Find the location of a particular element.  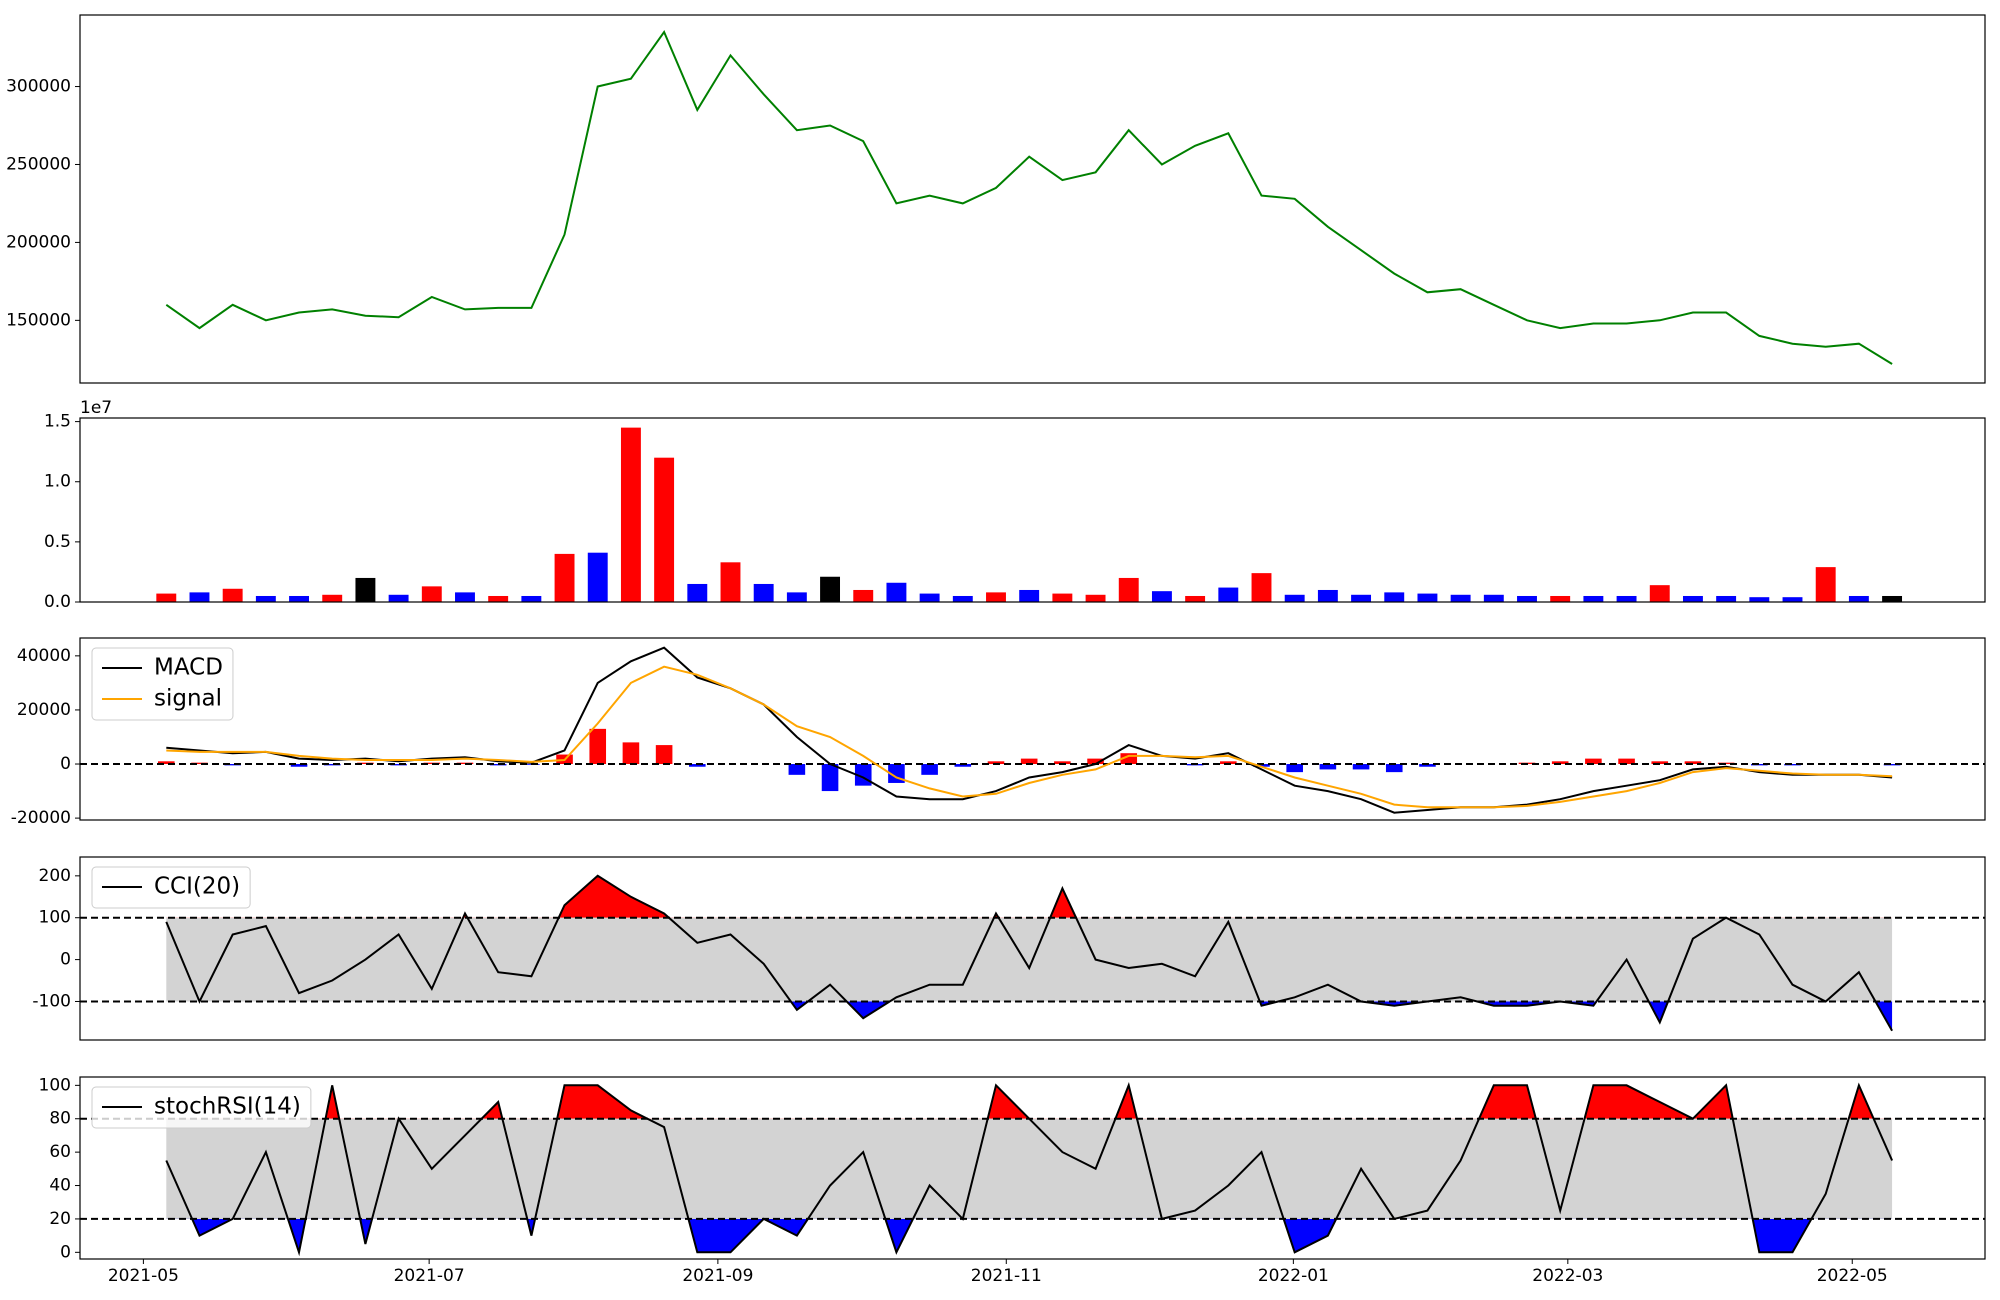

x-tick-label: 2022-03 is located at coordinates (1567, 1276).